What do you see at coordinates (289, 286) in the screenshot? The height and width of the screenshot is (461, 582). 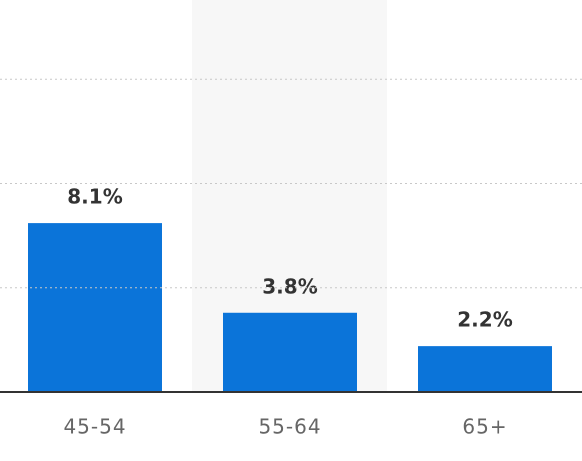 I see `value-label: 3.8%` at bounding box center [289, 286].